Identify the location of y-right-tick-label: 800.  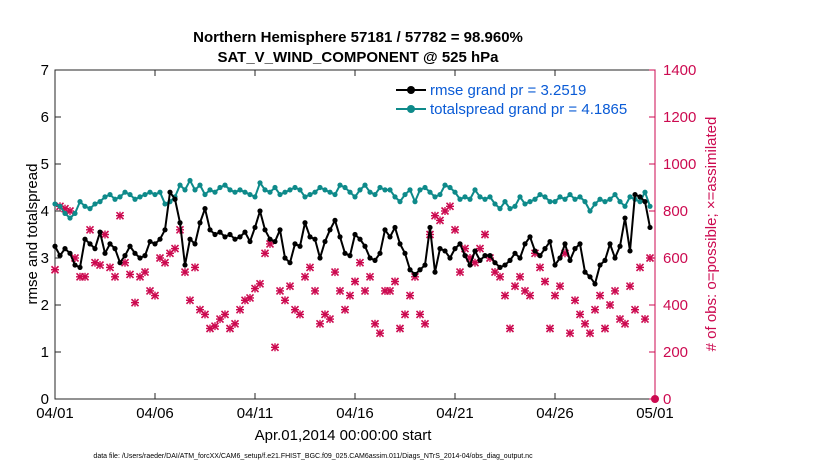
(675, 211).